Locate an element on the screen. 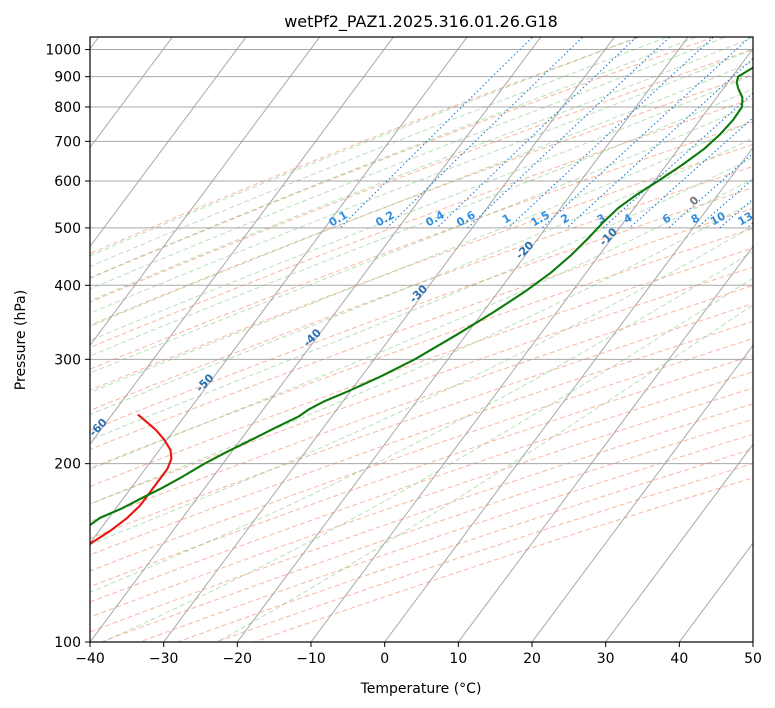 The height and width of the screenshot is (708, 775). x-tick-label: 10 is located at coordinates (458, 659).